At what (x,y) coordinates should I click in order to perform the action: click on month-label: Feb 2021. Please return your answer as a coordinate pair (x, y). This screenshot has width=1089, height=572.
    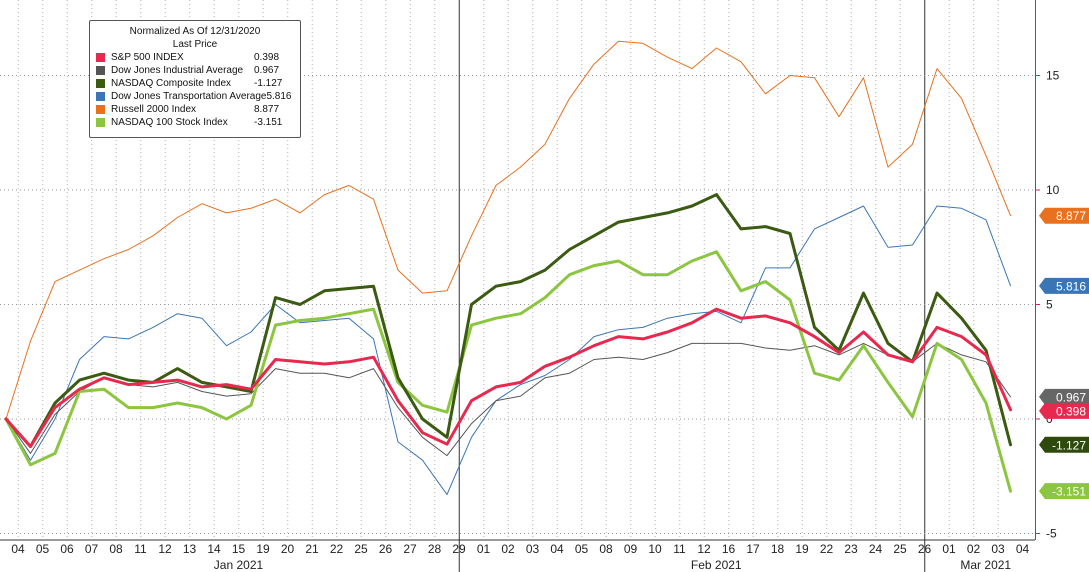
    Looking at the image, I should click on (716, 565).